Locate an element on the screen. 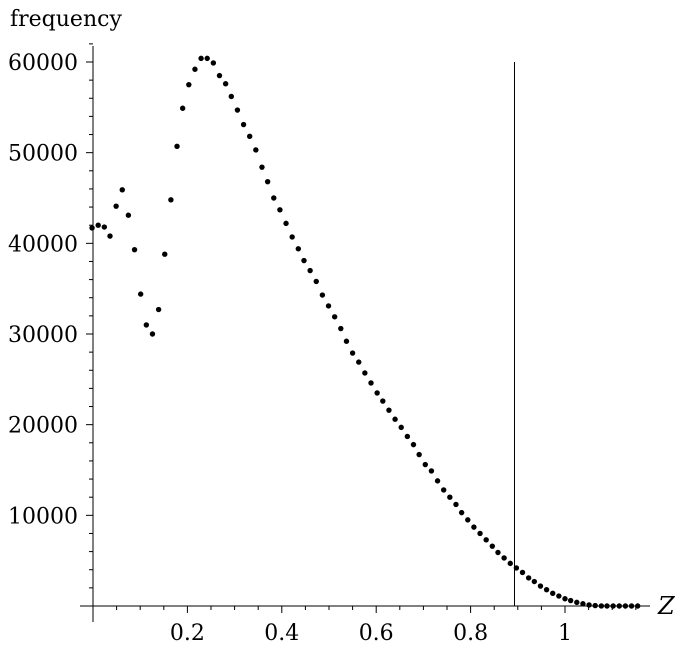 This screenshot has width=686, height=645. y-tick-label: 10000 is located at coordinates (43, 516).